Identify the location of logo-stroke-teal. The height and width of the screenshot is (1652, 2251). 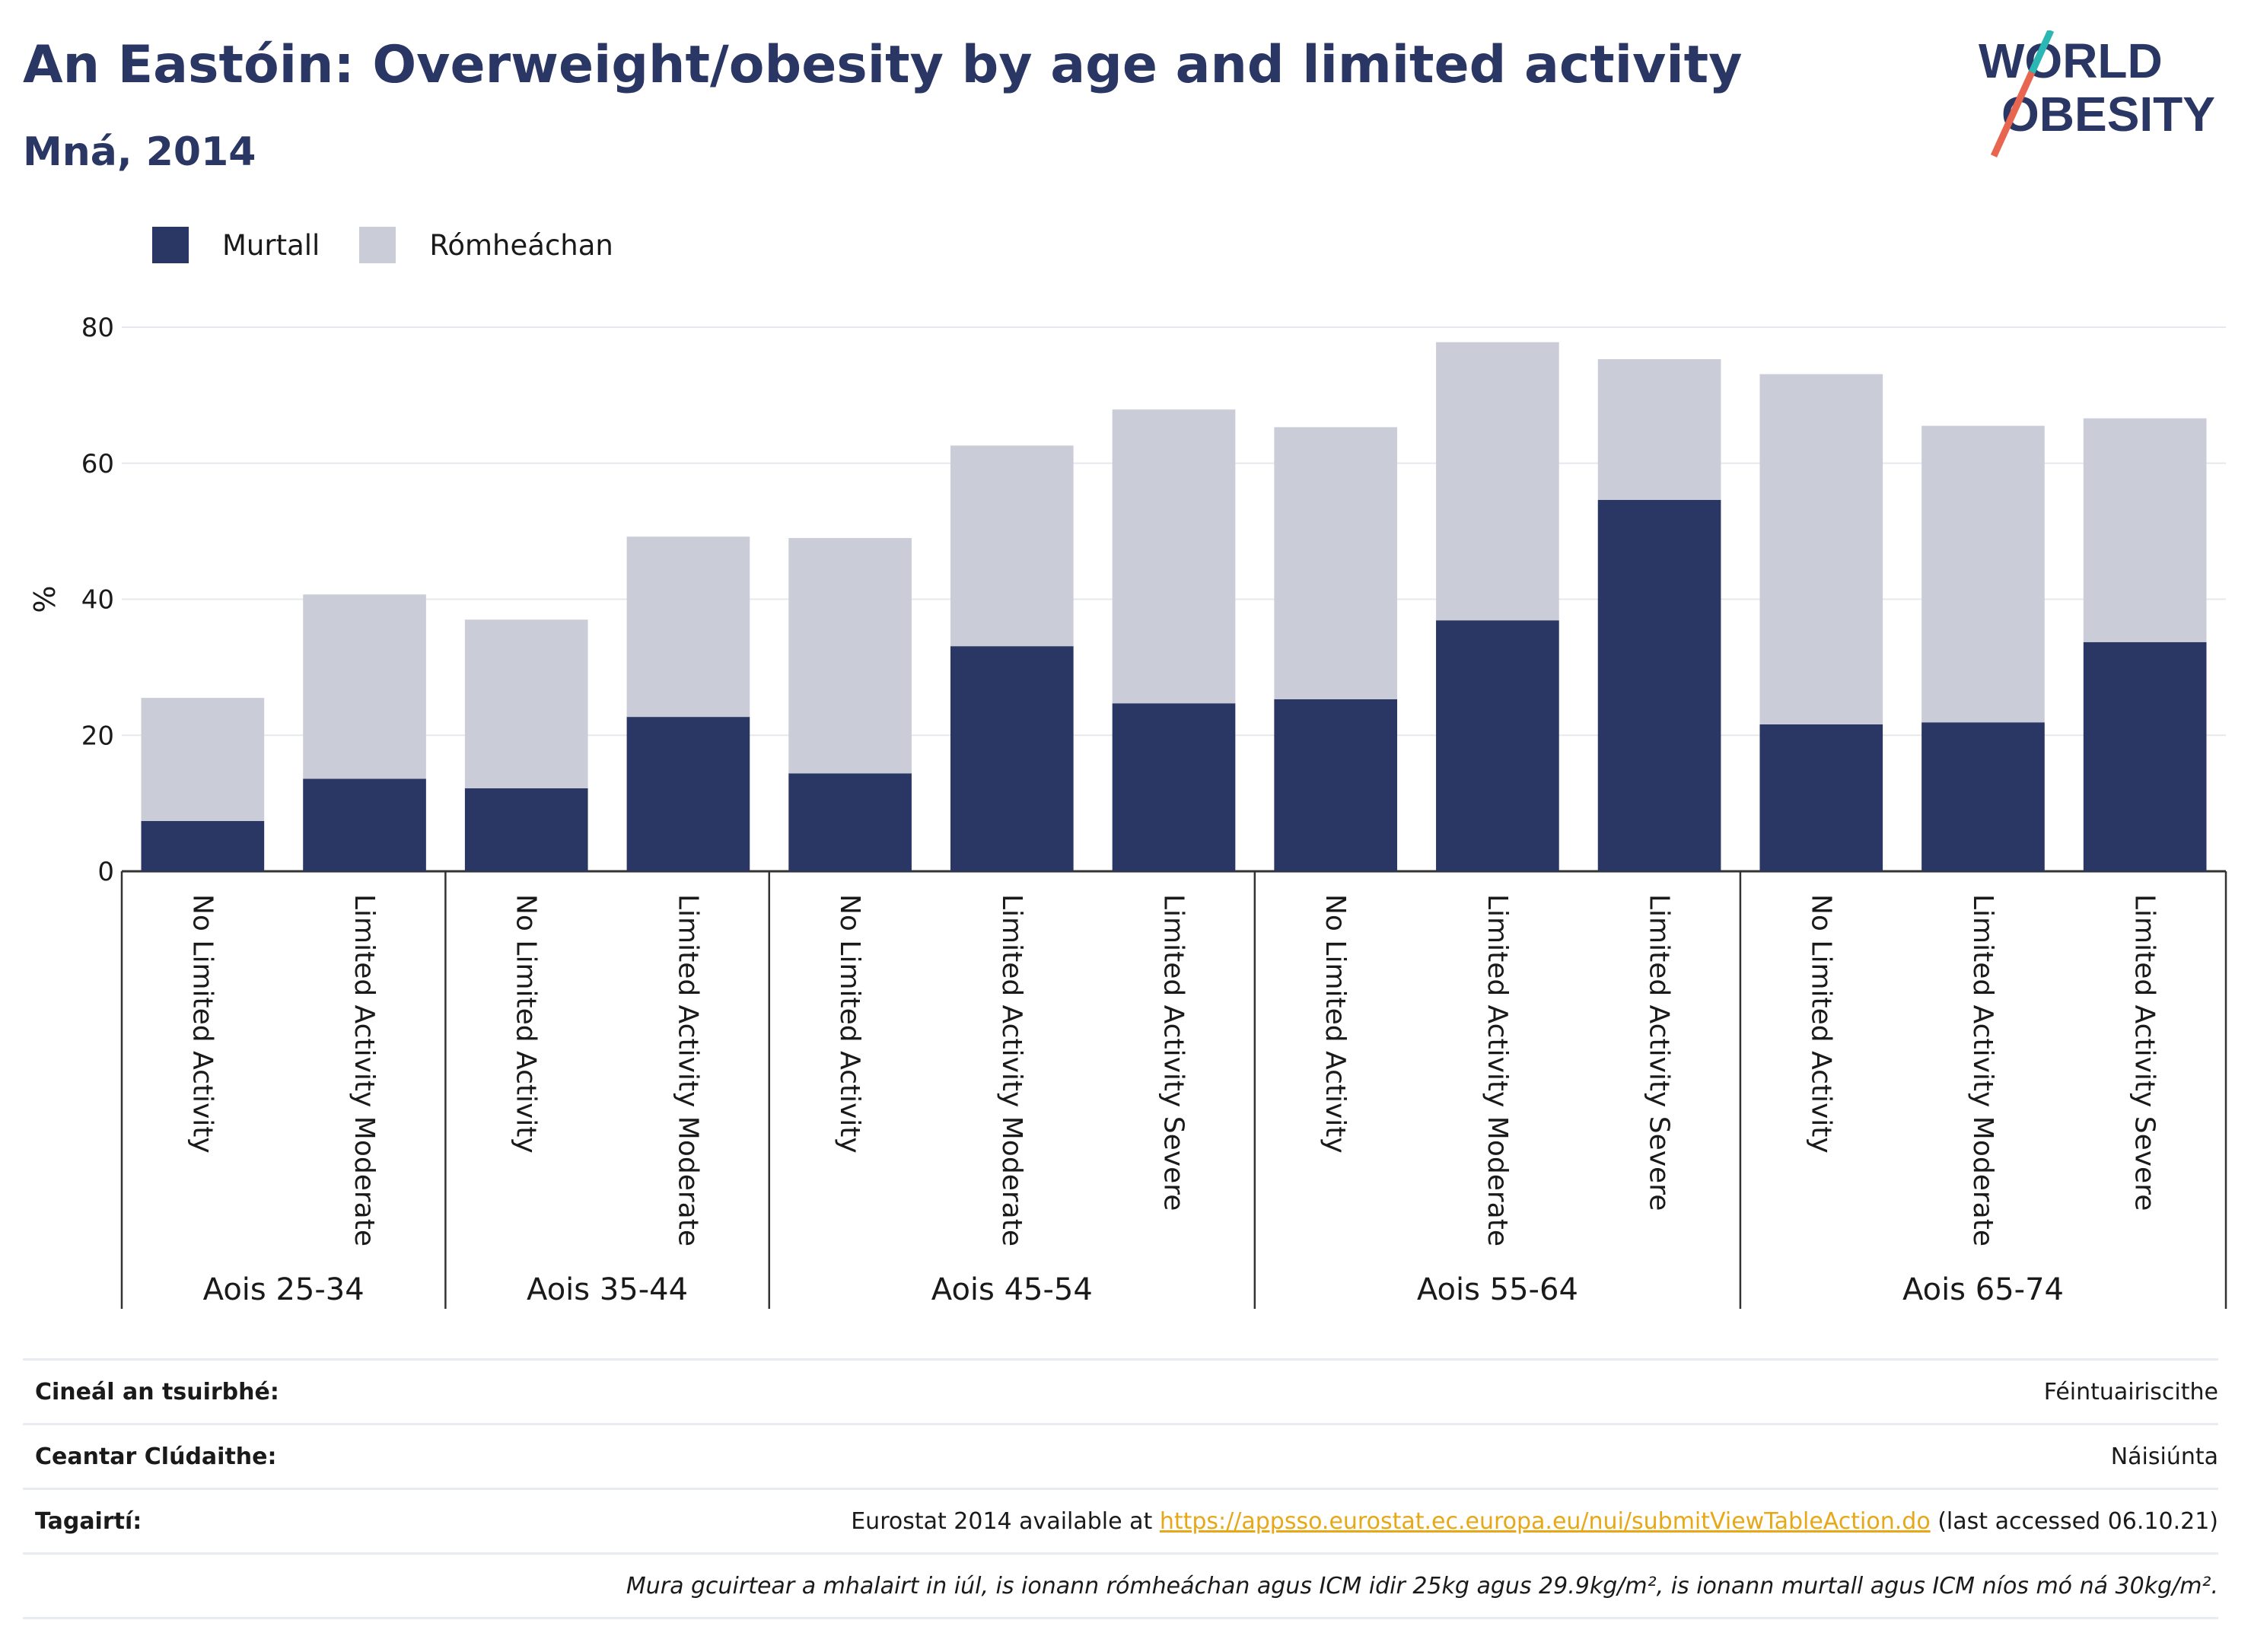
(2041, 52).